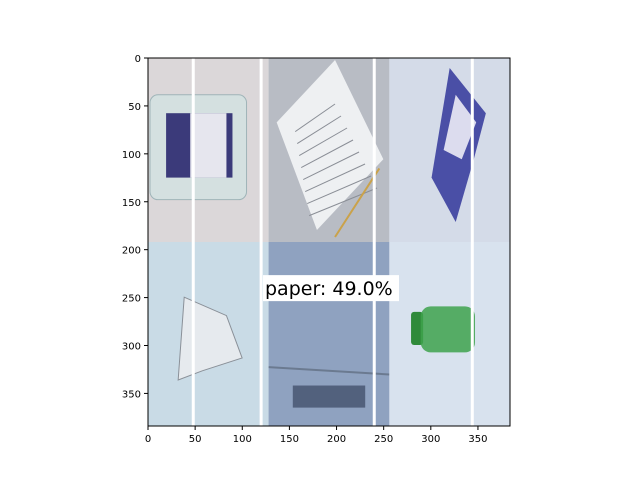 The image size is (640, 480). I want to click on annotation-label: paper: 49.0%, so click(329, 289).